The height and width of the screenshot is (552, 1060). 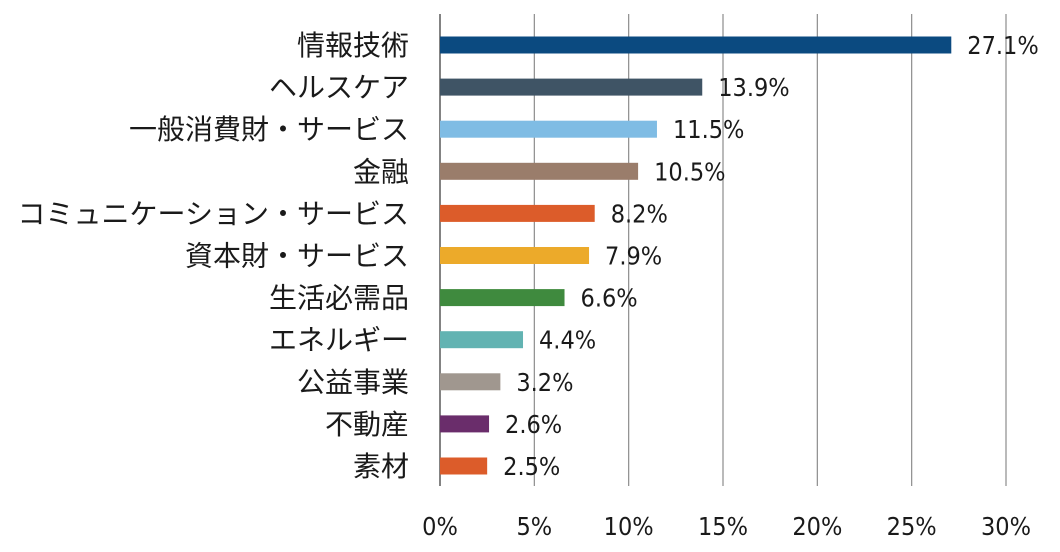 I want to click on value-label-9: 2.6%, so click(x=533, y=424).